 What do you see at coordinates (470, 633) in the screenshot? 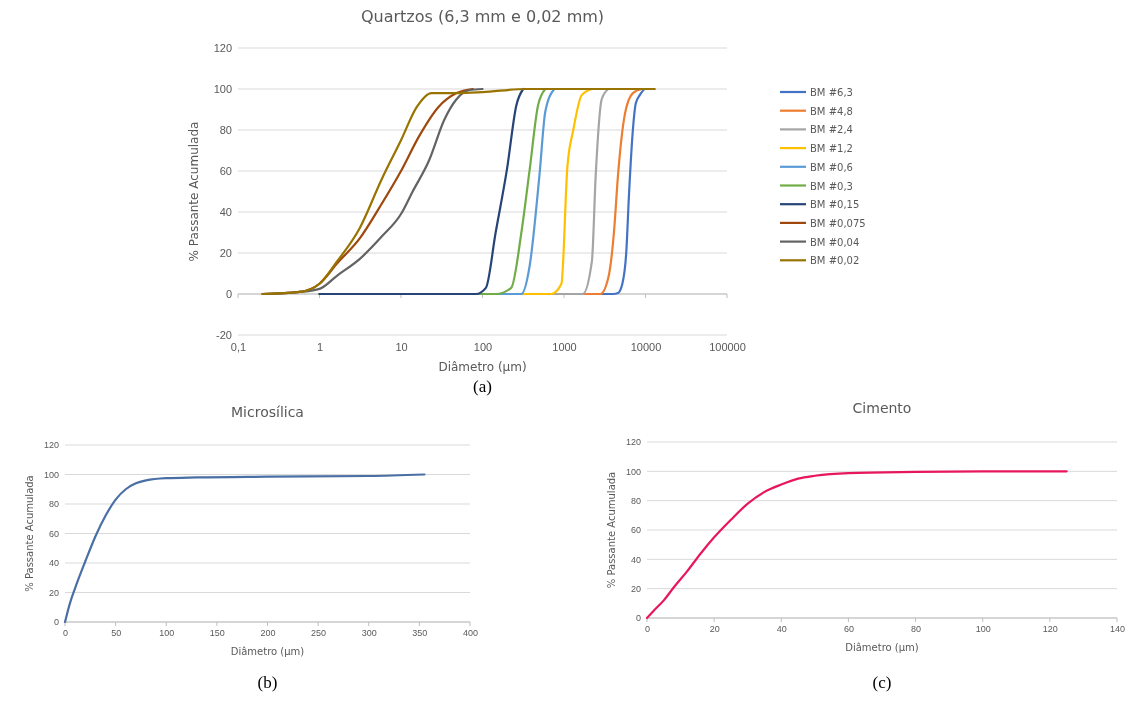
I see `x-tick-label: 400` at bounding box center [470, 633].